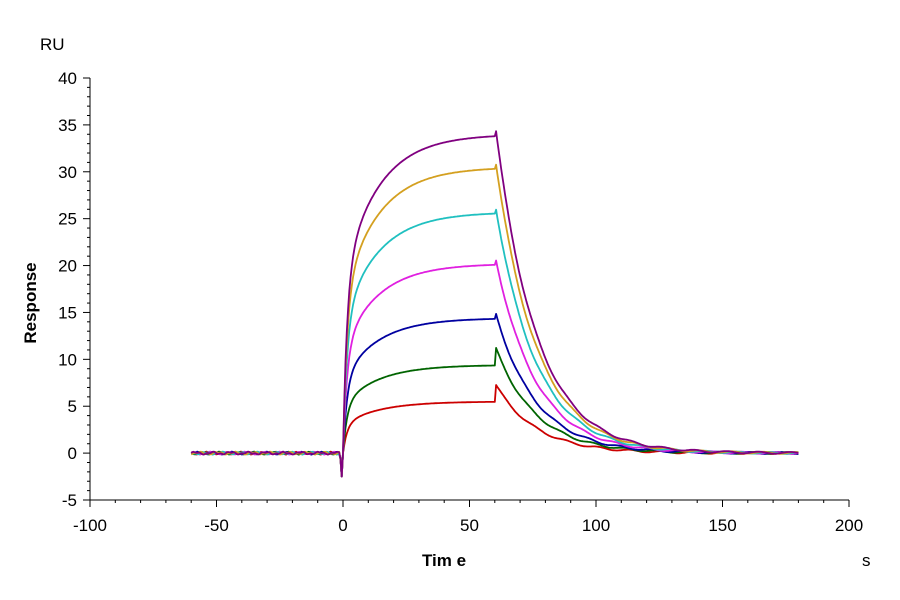 The width and height of the screenshot is (900, 600). Describe the element at coordinates (722, 525) in the screenshot. I see `x-tick-label: 150` at that location.